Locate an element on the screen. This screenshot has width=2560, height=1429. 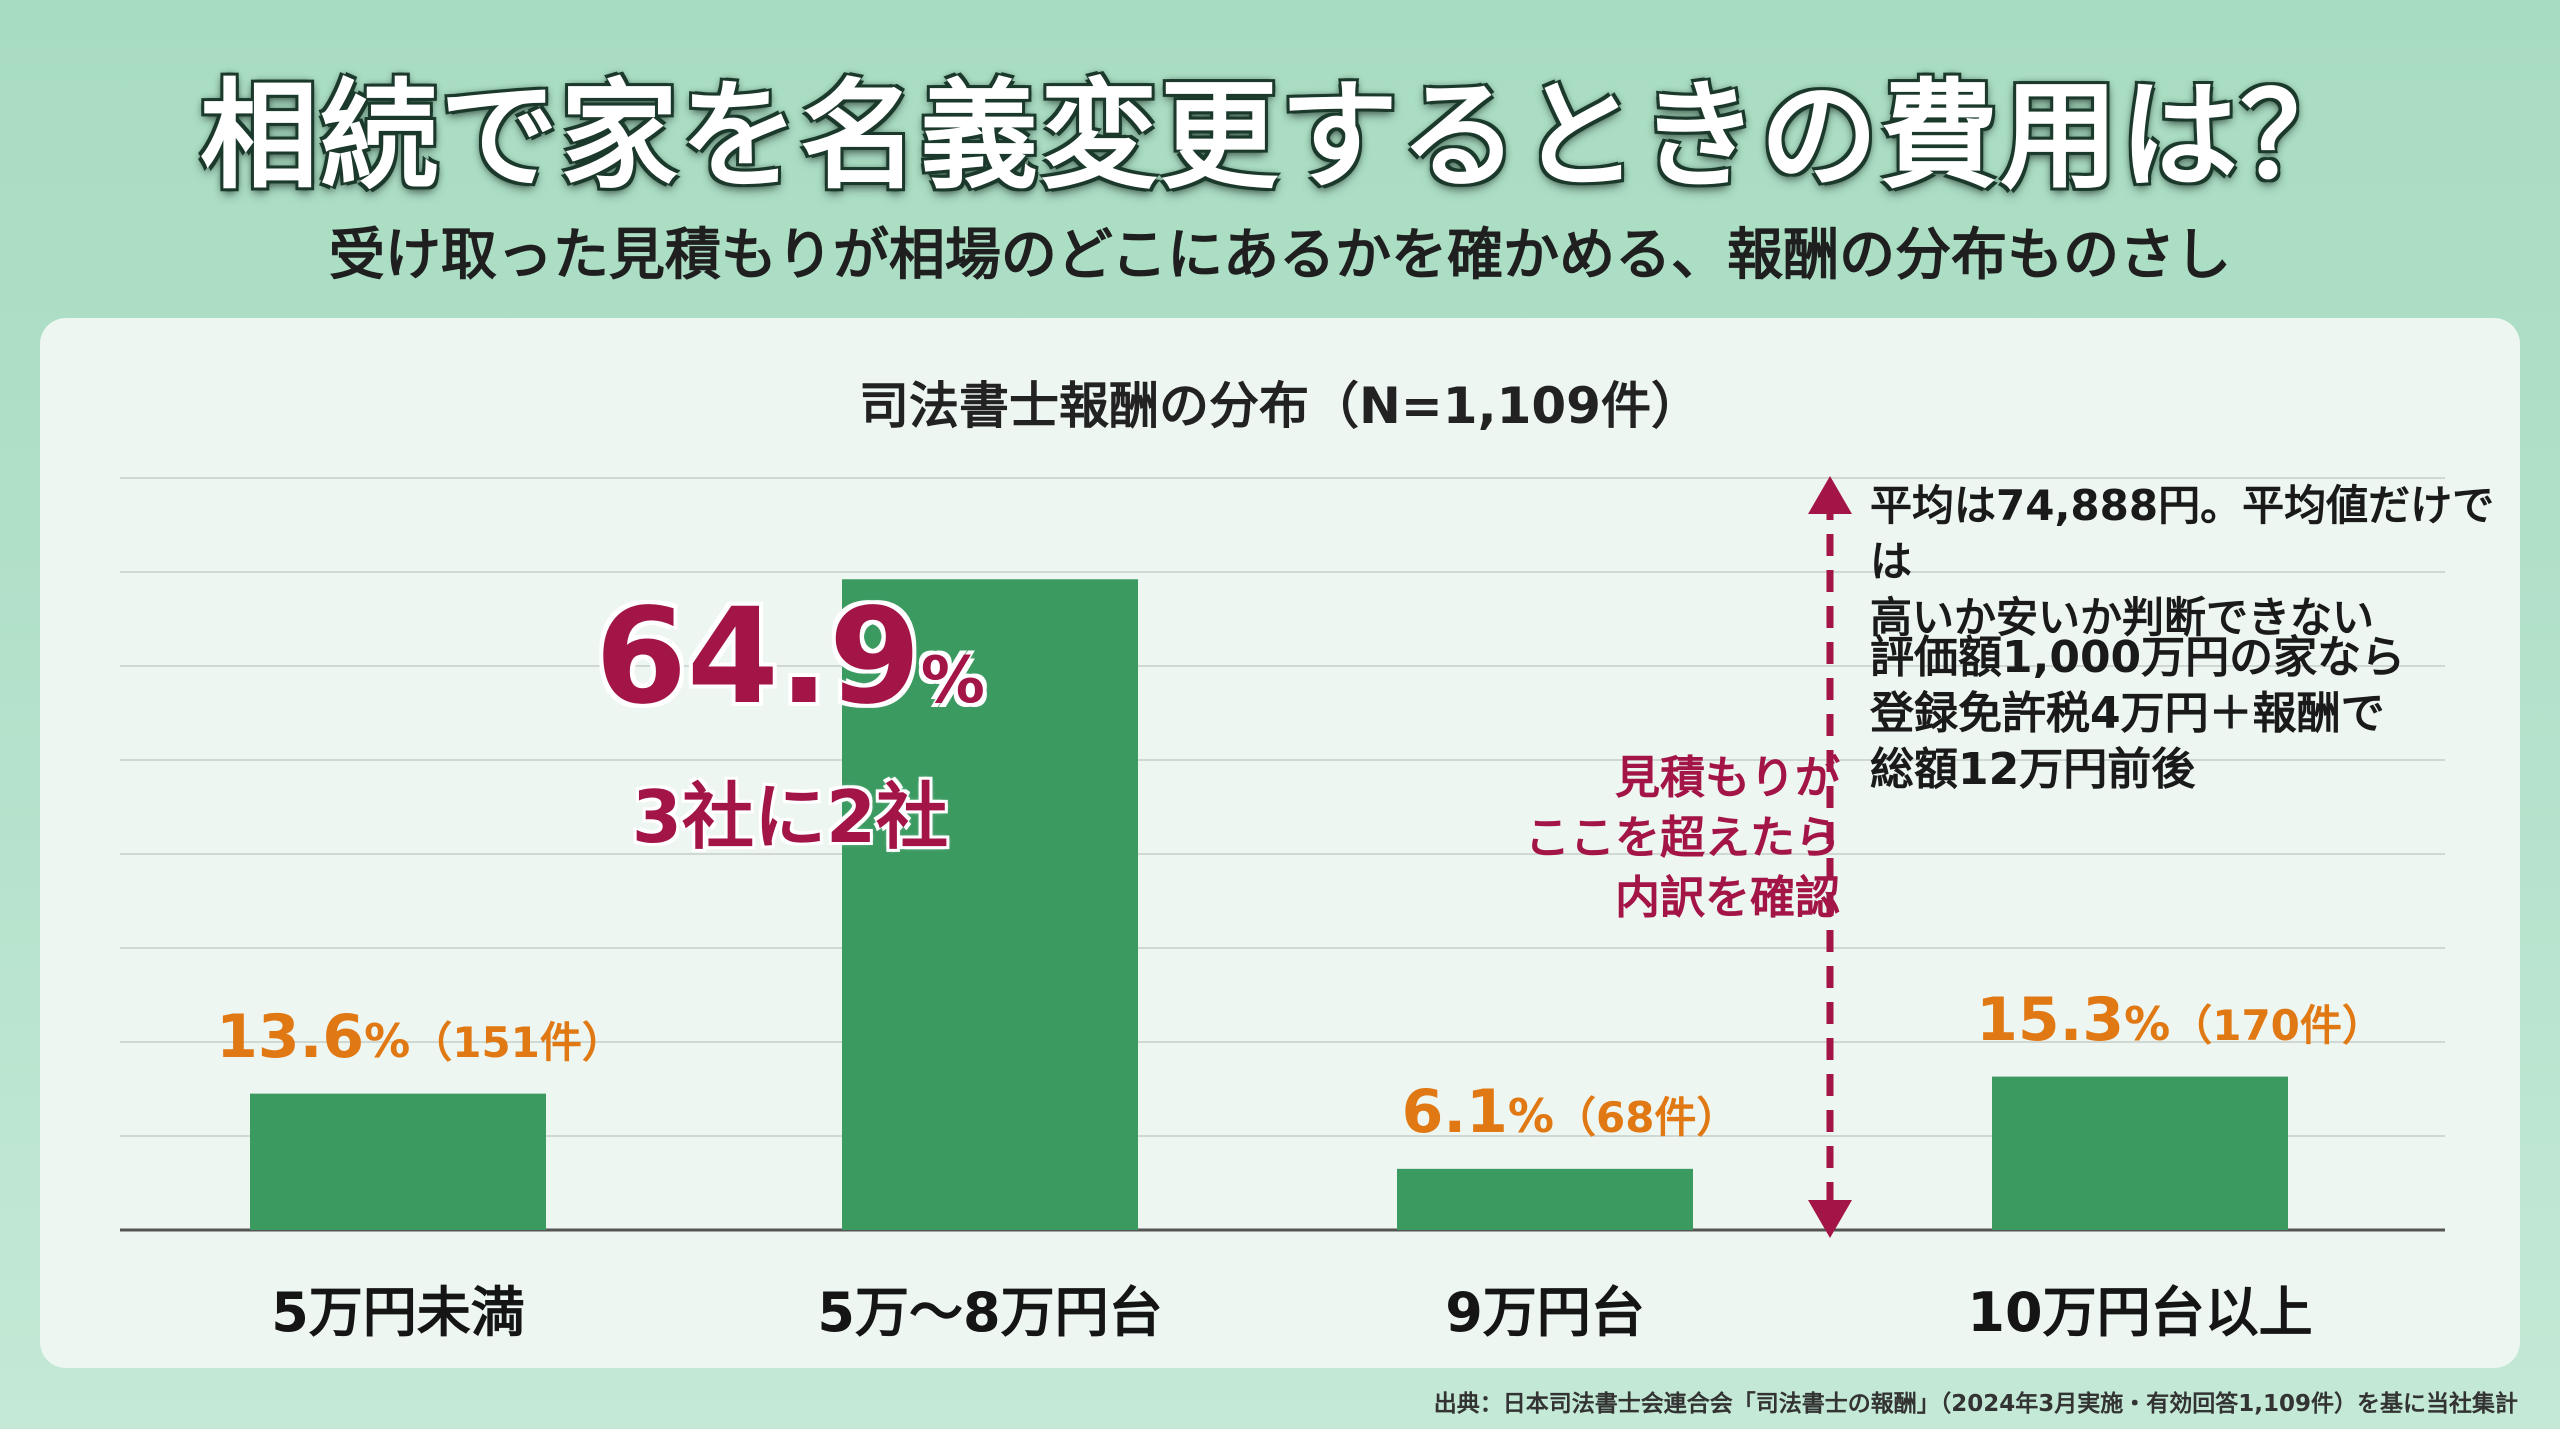
average-note: 平均は74,888円。平均値だけでは 高いか安いか判断できない is located at coordinates (2190, 562).